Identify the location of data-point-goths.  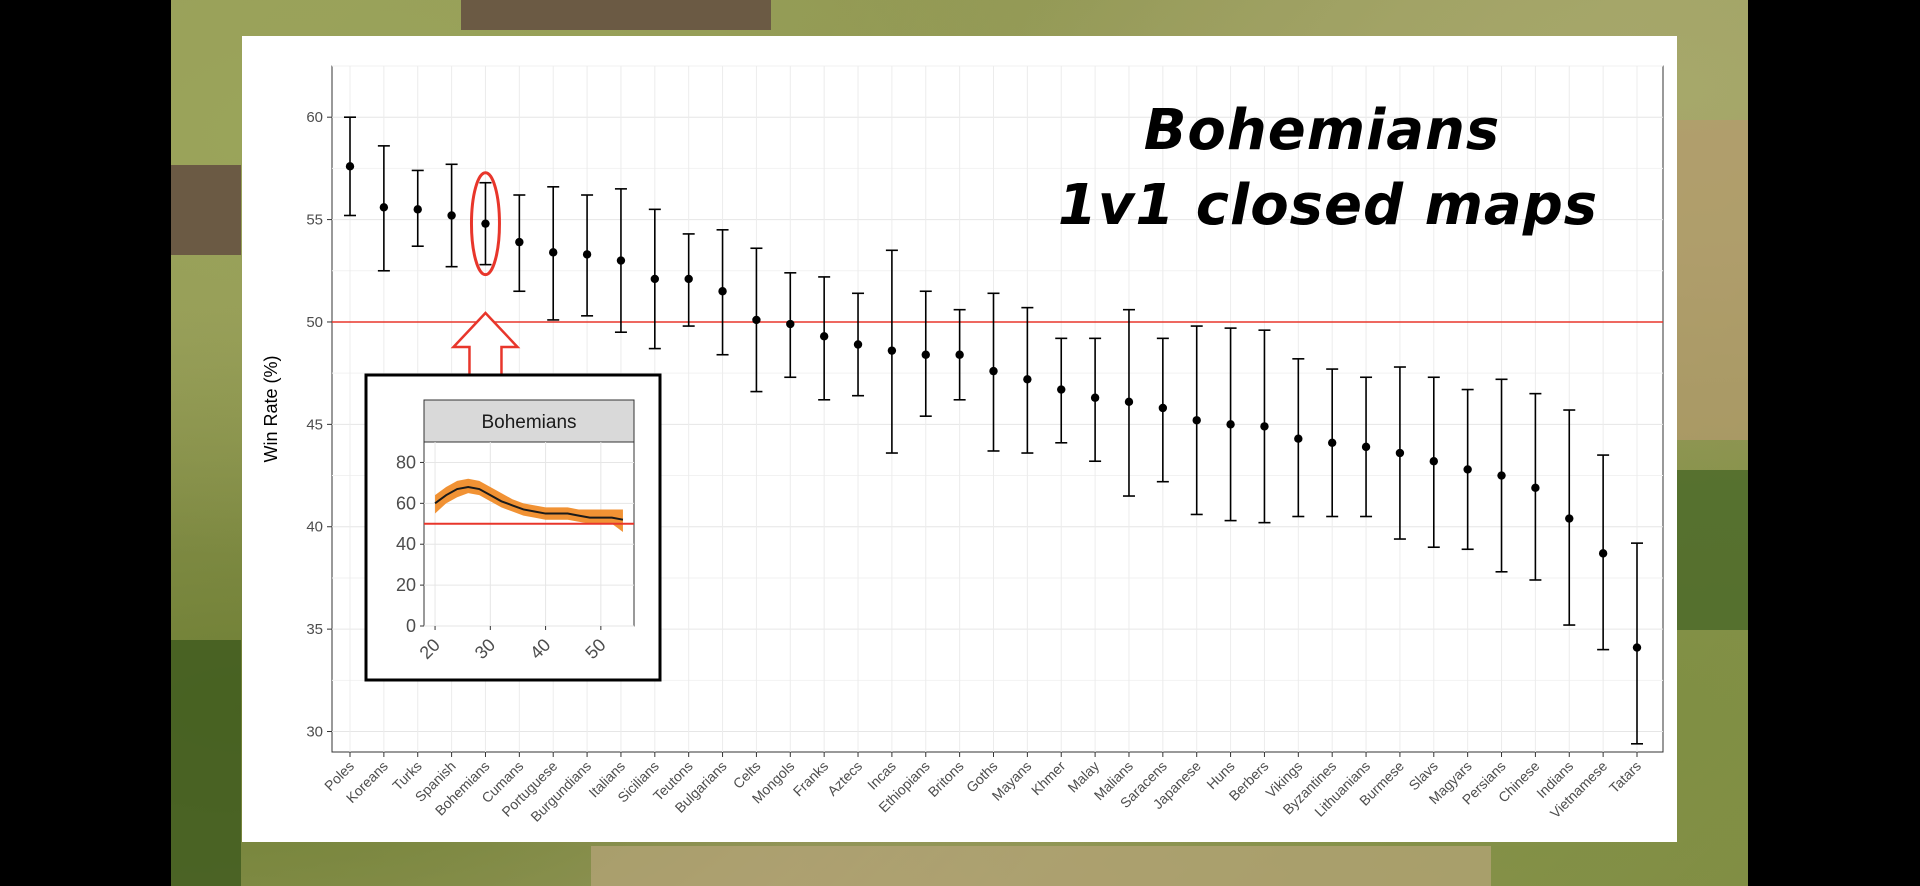
(993, 371).